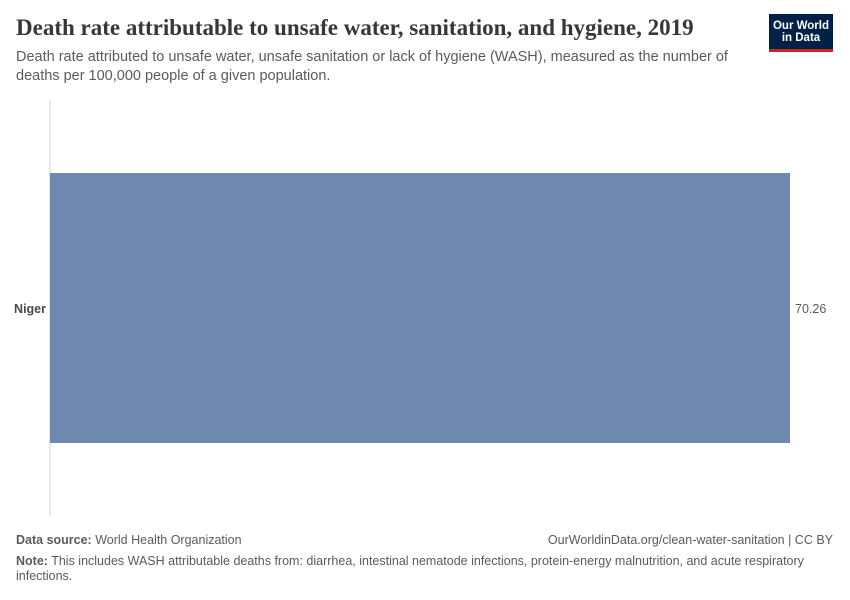 This screenshot has width=850, height=600. I want to click on logo-line-2: in Data, so click(801, 37).